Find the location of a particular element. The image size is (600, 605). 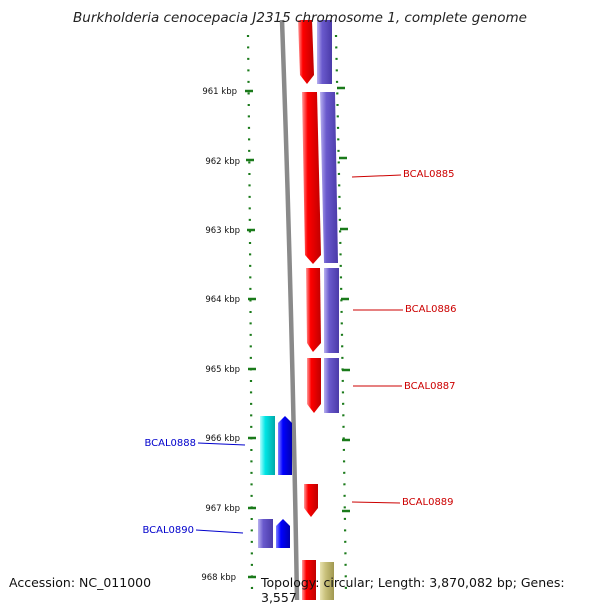

gene-label-bcal0886: BCAL0886 is located at coordinates (431, 309).